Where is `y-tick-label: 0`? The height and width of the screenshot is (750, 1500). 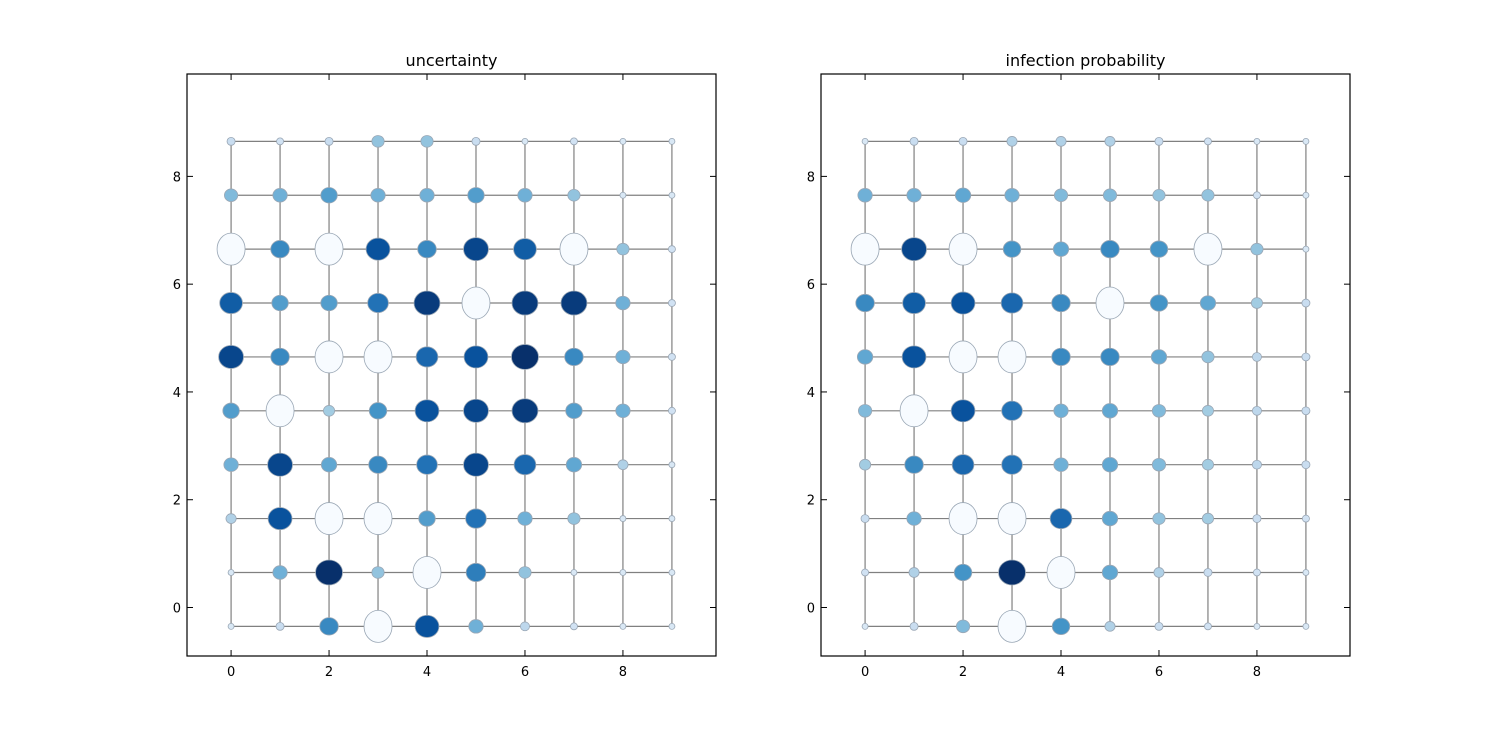 y-tick-label: 0 is located at coordinates (177, 609).